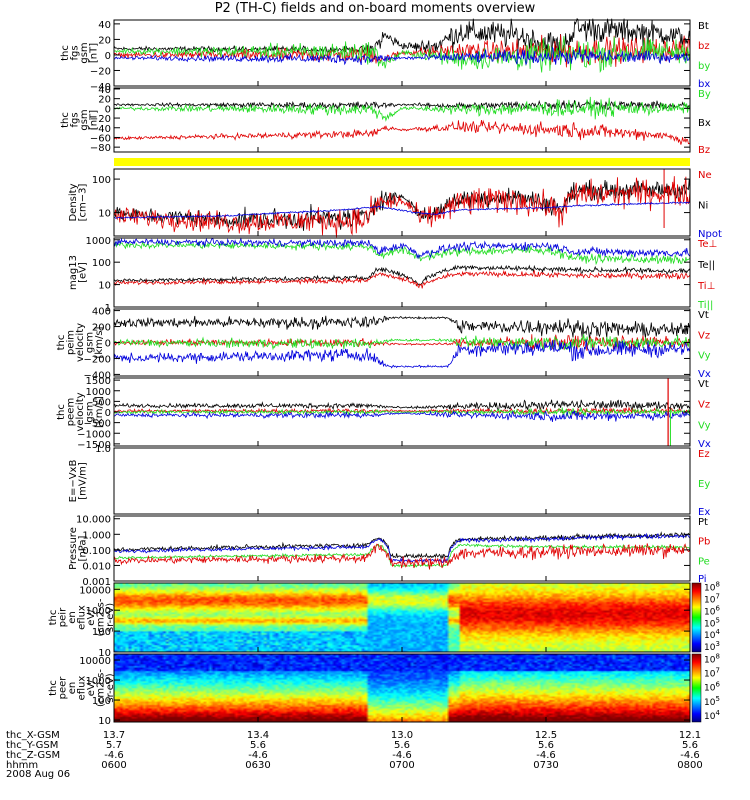 Image resolution: width=750 pixels, height=800 pixels. I want to click on series-fgs-bt, so click(402, 38).